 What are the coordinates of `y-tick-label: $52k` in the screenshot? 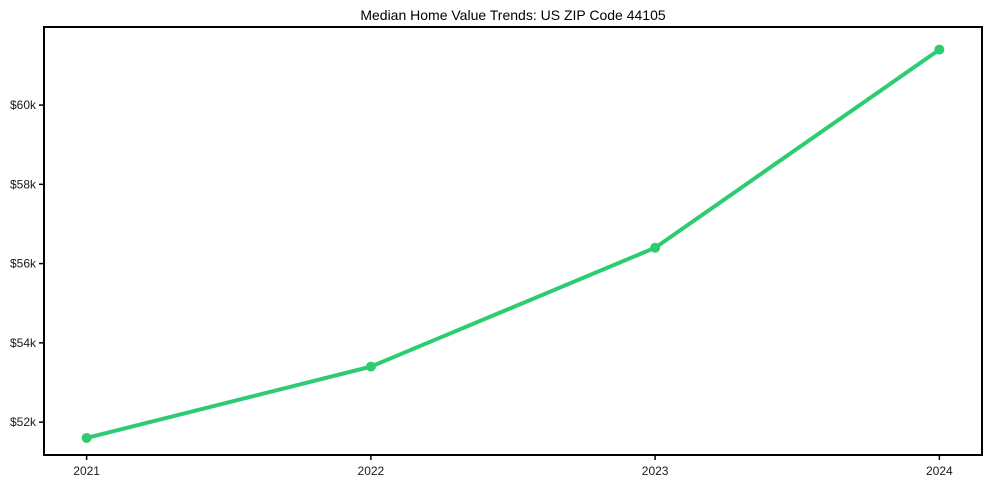 It's located at (23, 422).